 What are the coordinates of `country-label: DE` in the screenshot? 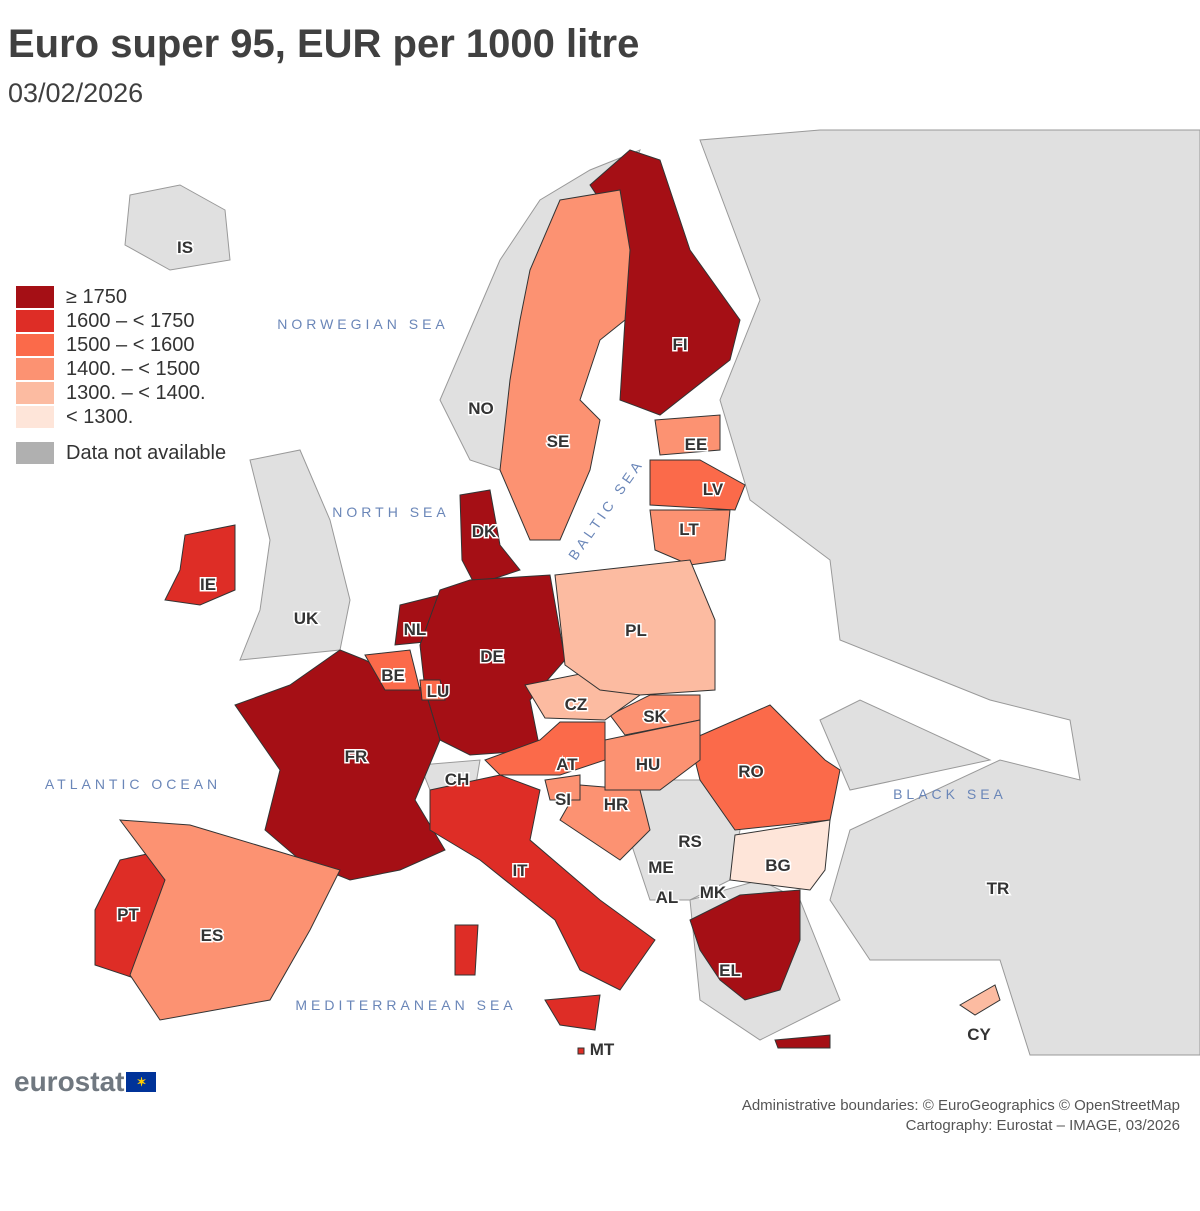 It's located at (492, 656).